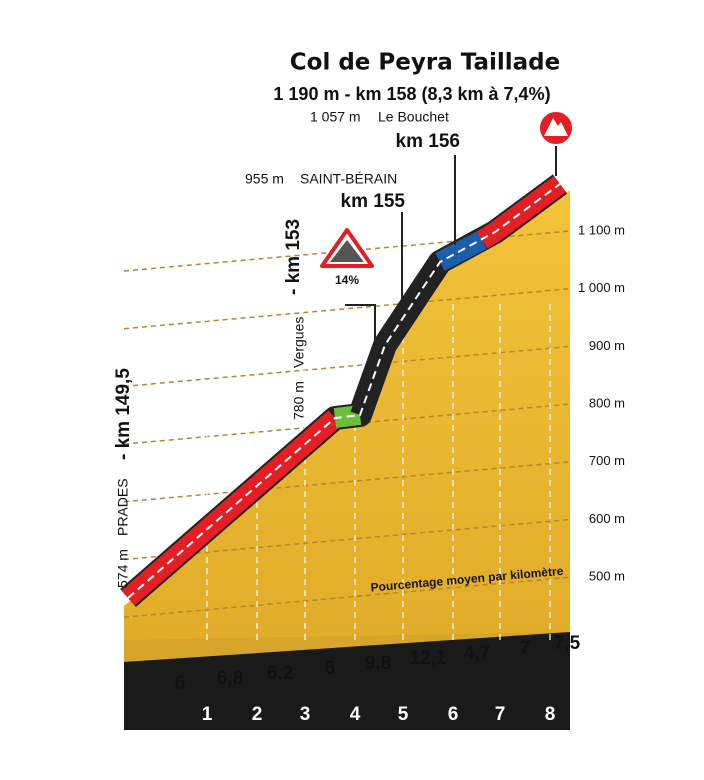 This screenshot has width=704, height=780. What do you see at coordinates (399, 337) in the screenshot?
I see `road-black` at bounding box center [399, 337].